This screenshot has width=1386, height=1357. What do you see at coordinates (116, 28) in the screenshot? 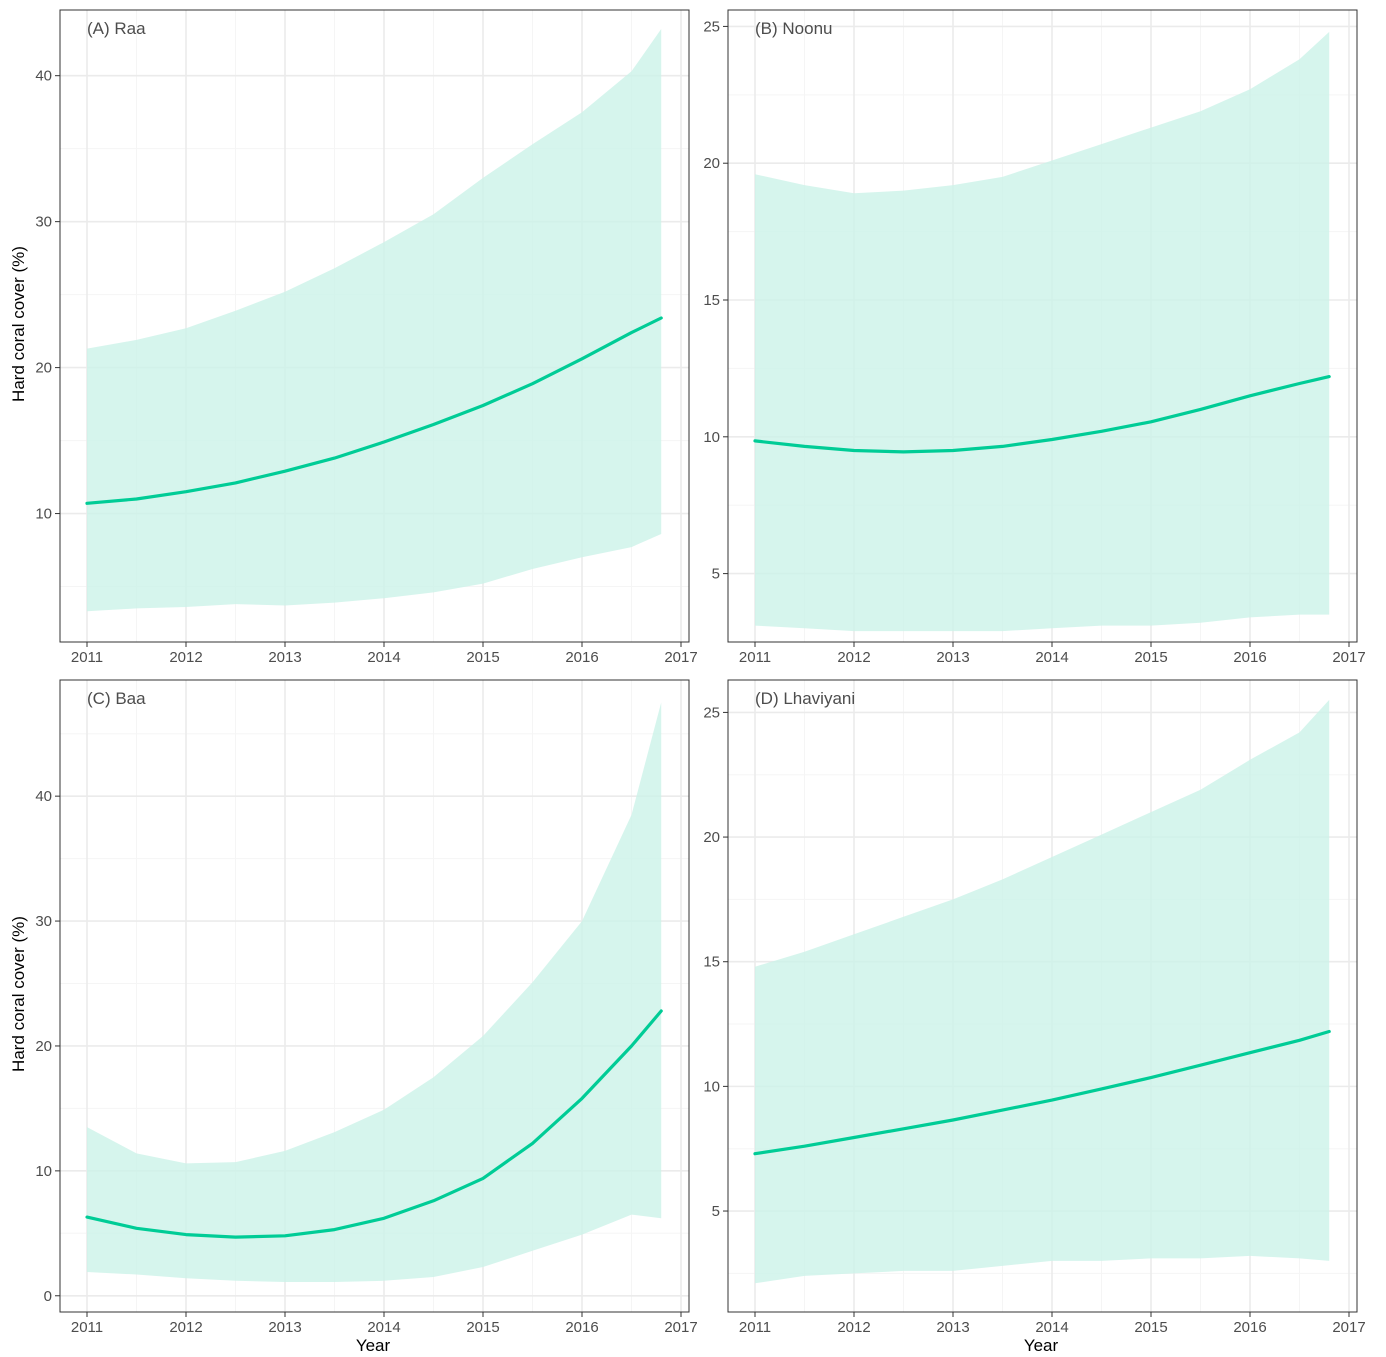
I see `panel-a-title: (A) Raa` at bounding box center [116, 28].